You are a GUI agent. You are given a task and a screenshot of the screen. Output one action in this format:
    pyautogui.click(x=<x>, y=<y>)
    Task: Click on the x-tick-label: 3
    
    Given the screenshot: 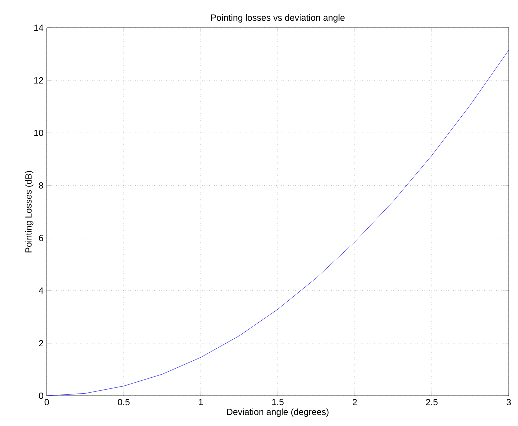 What is the action you would take?
    pyautogui.click(x=509, y=402)
    